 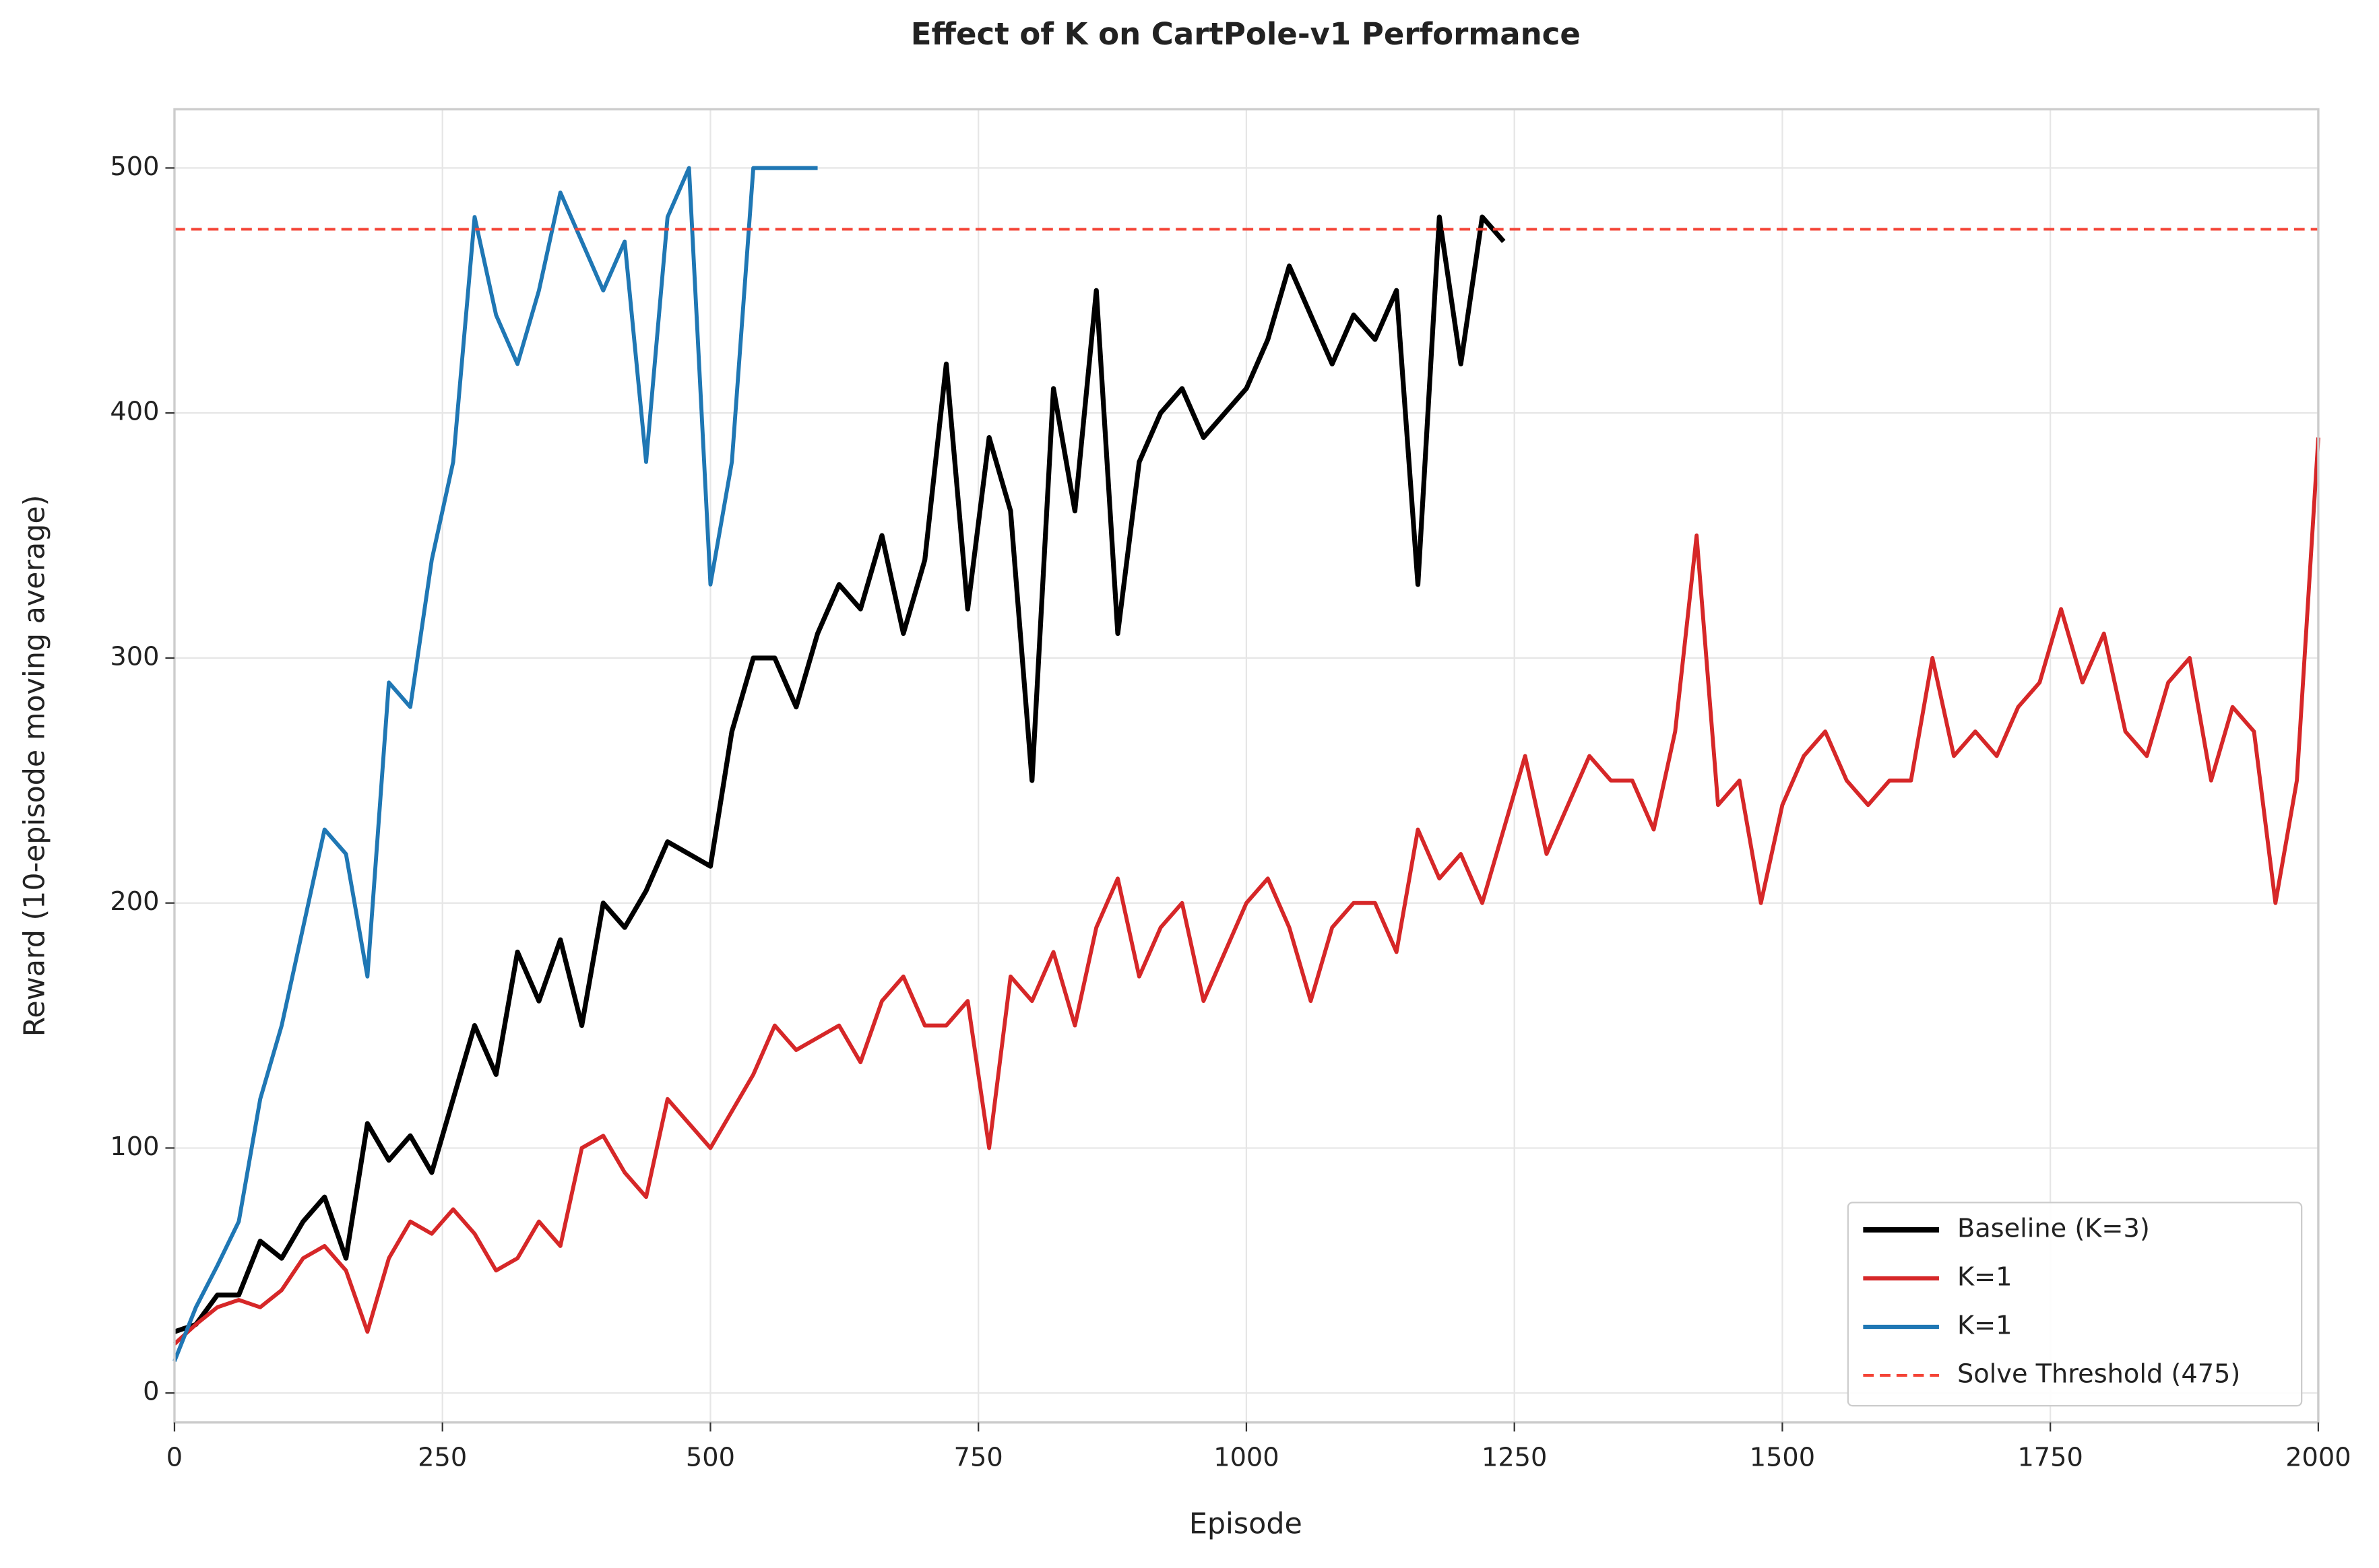 What do you see at coordinates (35, 766) in the screenshot?
I see `y-axis-label: Reward (10-episode moving average)` at bounding box center [35, 766].